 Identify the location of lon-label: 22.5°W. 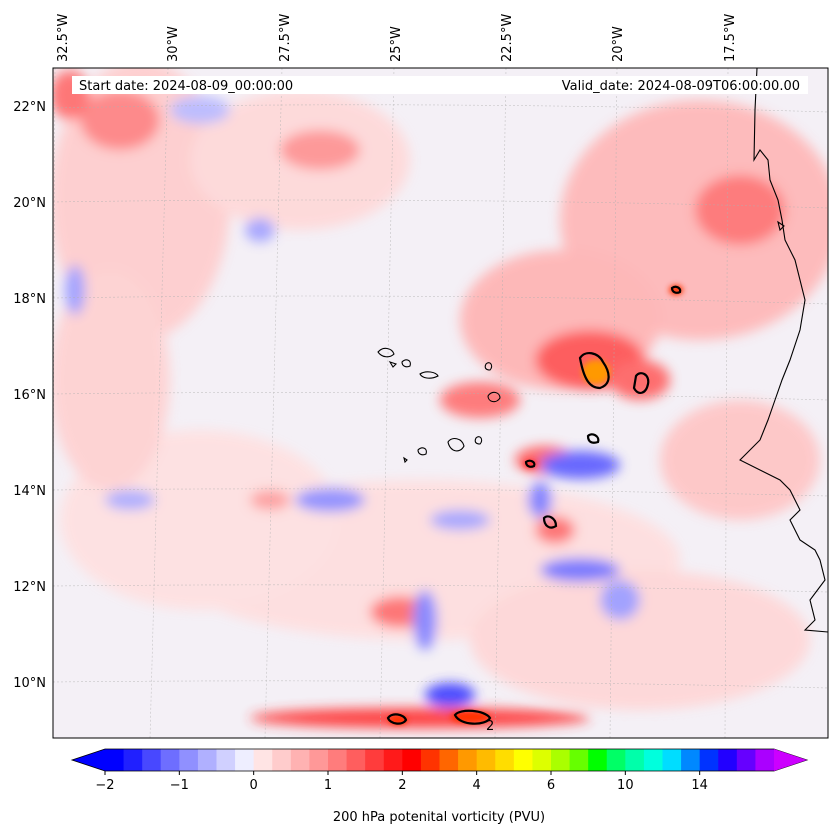
(507, 38).